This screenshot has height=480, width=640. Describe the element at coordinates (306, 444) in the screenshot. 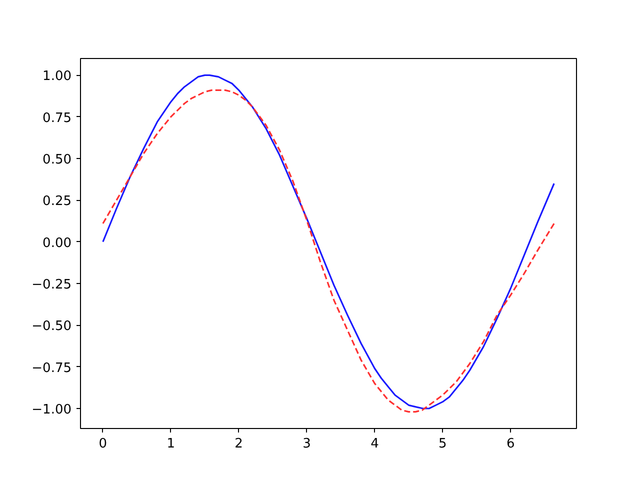

I see `x-tick-label: 3` at that location.